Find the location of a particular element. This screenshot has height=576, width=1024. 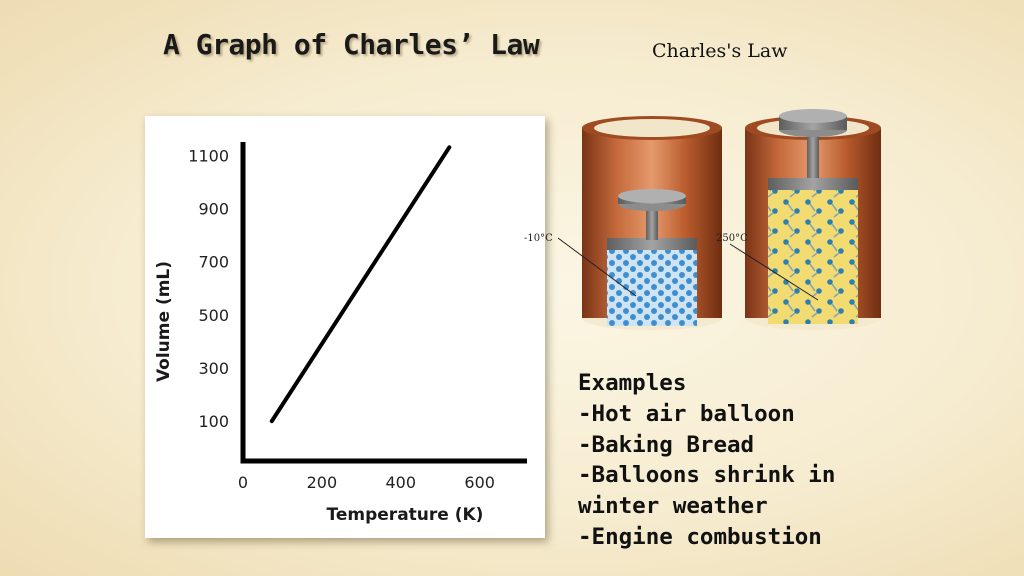

y-tick-labels: 100 300 500 700 900 1100 is located at coordinates (208, 288).